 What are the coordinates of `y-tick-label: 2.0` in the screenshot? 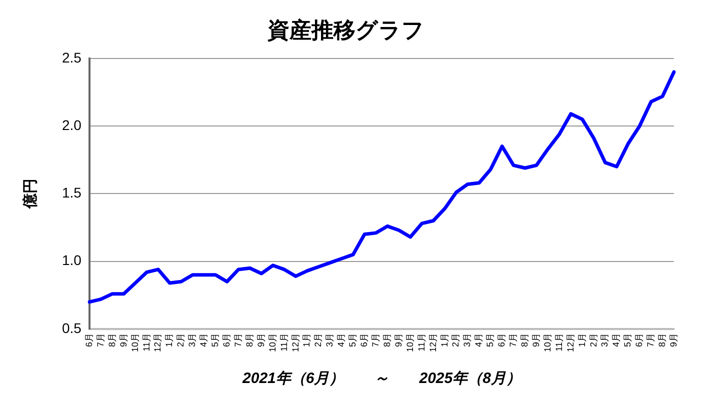 It's located at (72, 124).